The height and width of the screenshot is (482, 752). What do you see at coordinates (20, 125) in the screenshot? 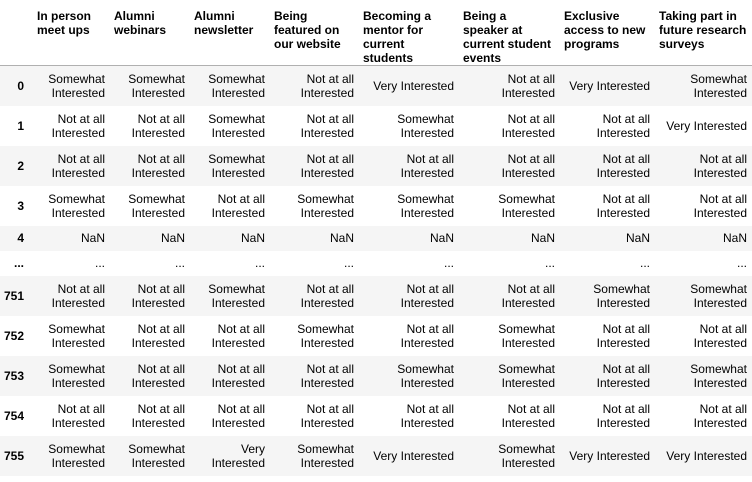
I see `row-index: 1` at bounding box center [20, 125].